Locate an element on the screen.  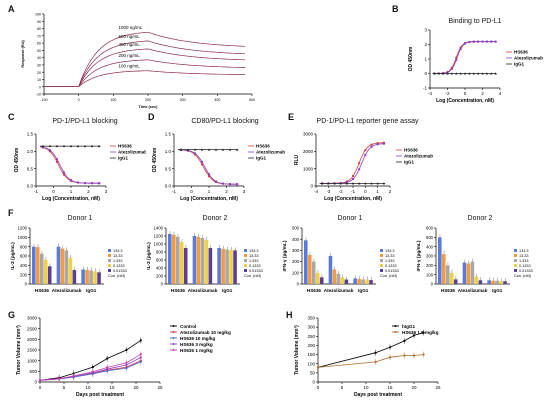
panel-c-title: PD-1/PD-L1 blocking is located at coordinates (85, 121).